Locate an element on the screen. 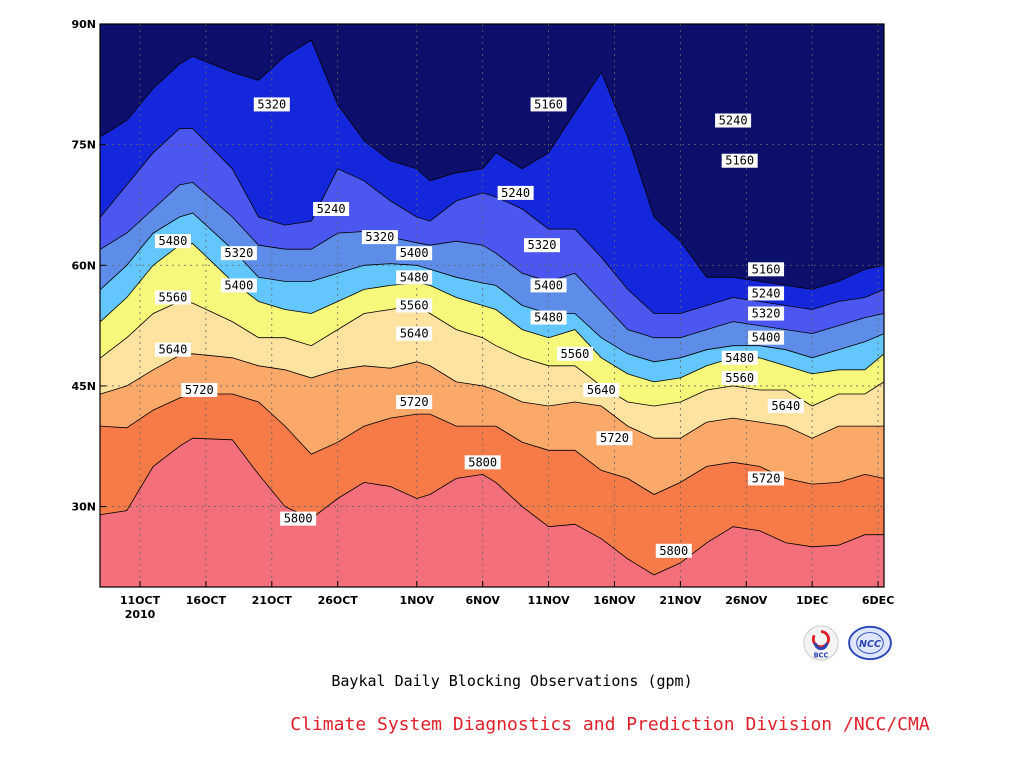 The image size is (1024, 768). y-tick-label: 75N is located at coordinates (83, 145).